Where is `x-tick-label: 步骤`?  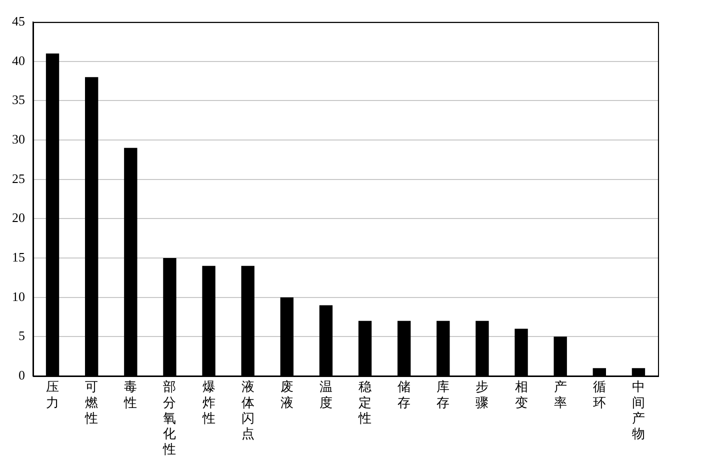 x-tick-label: 步骤 is located at coordinates (482, 394).